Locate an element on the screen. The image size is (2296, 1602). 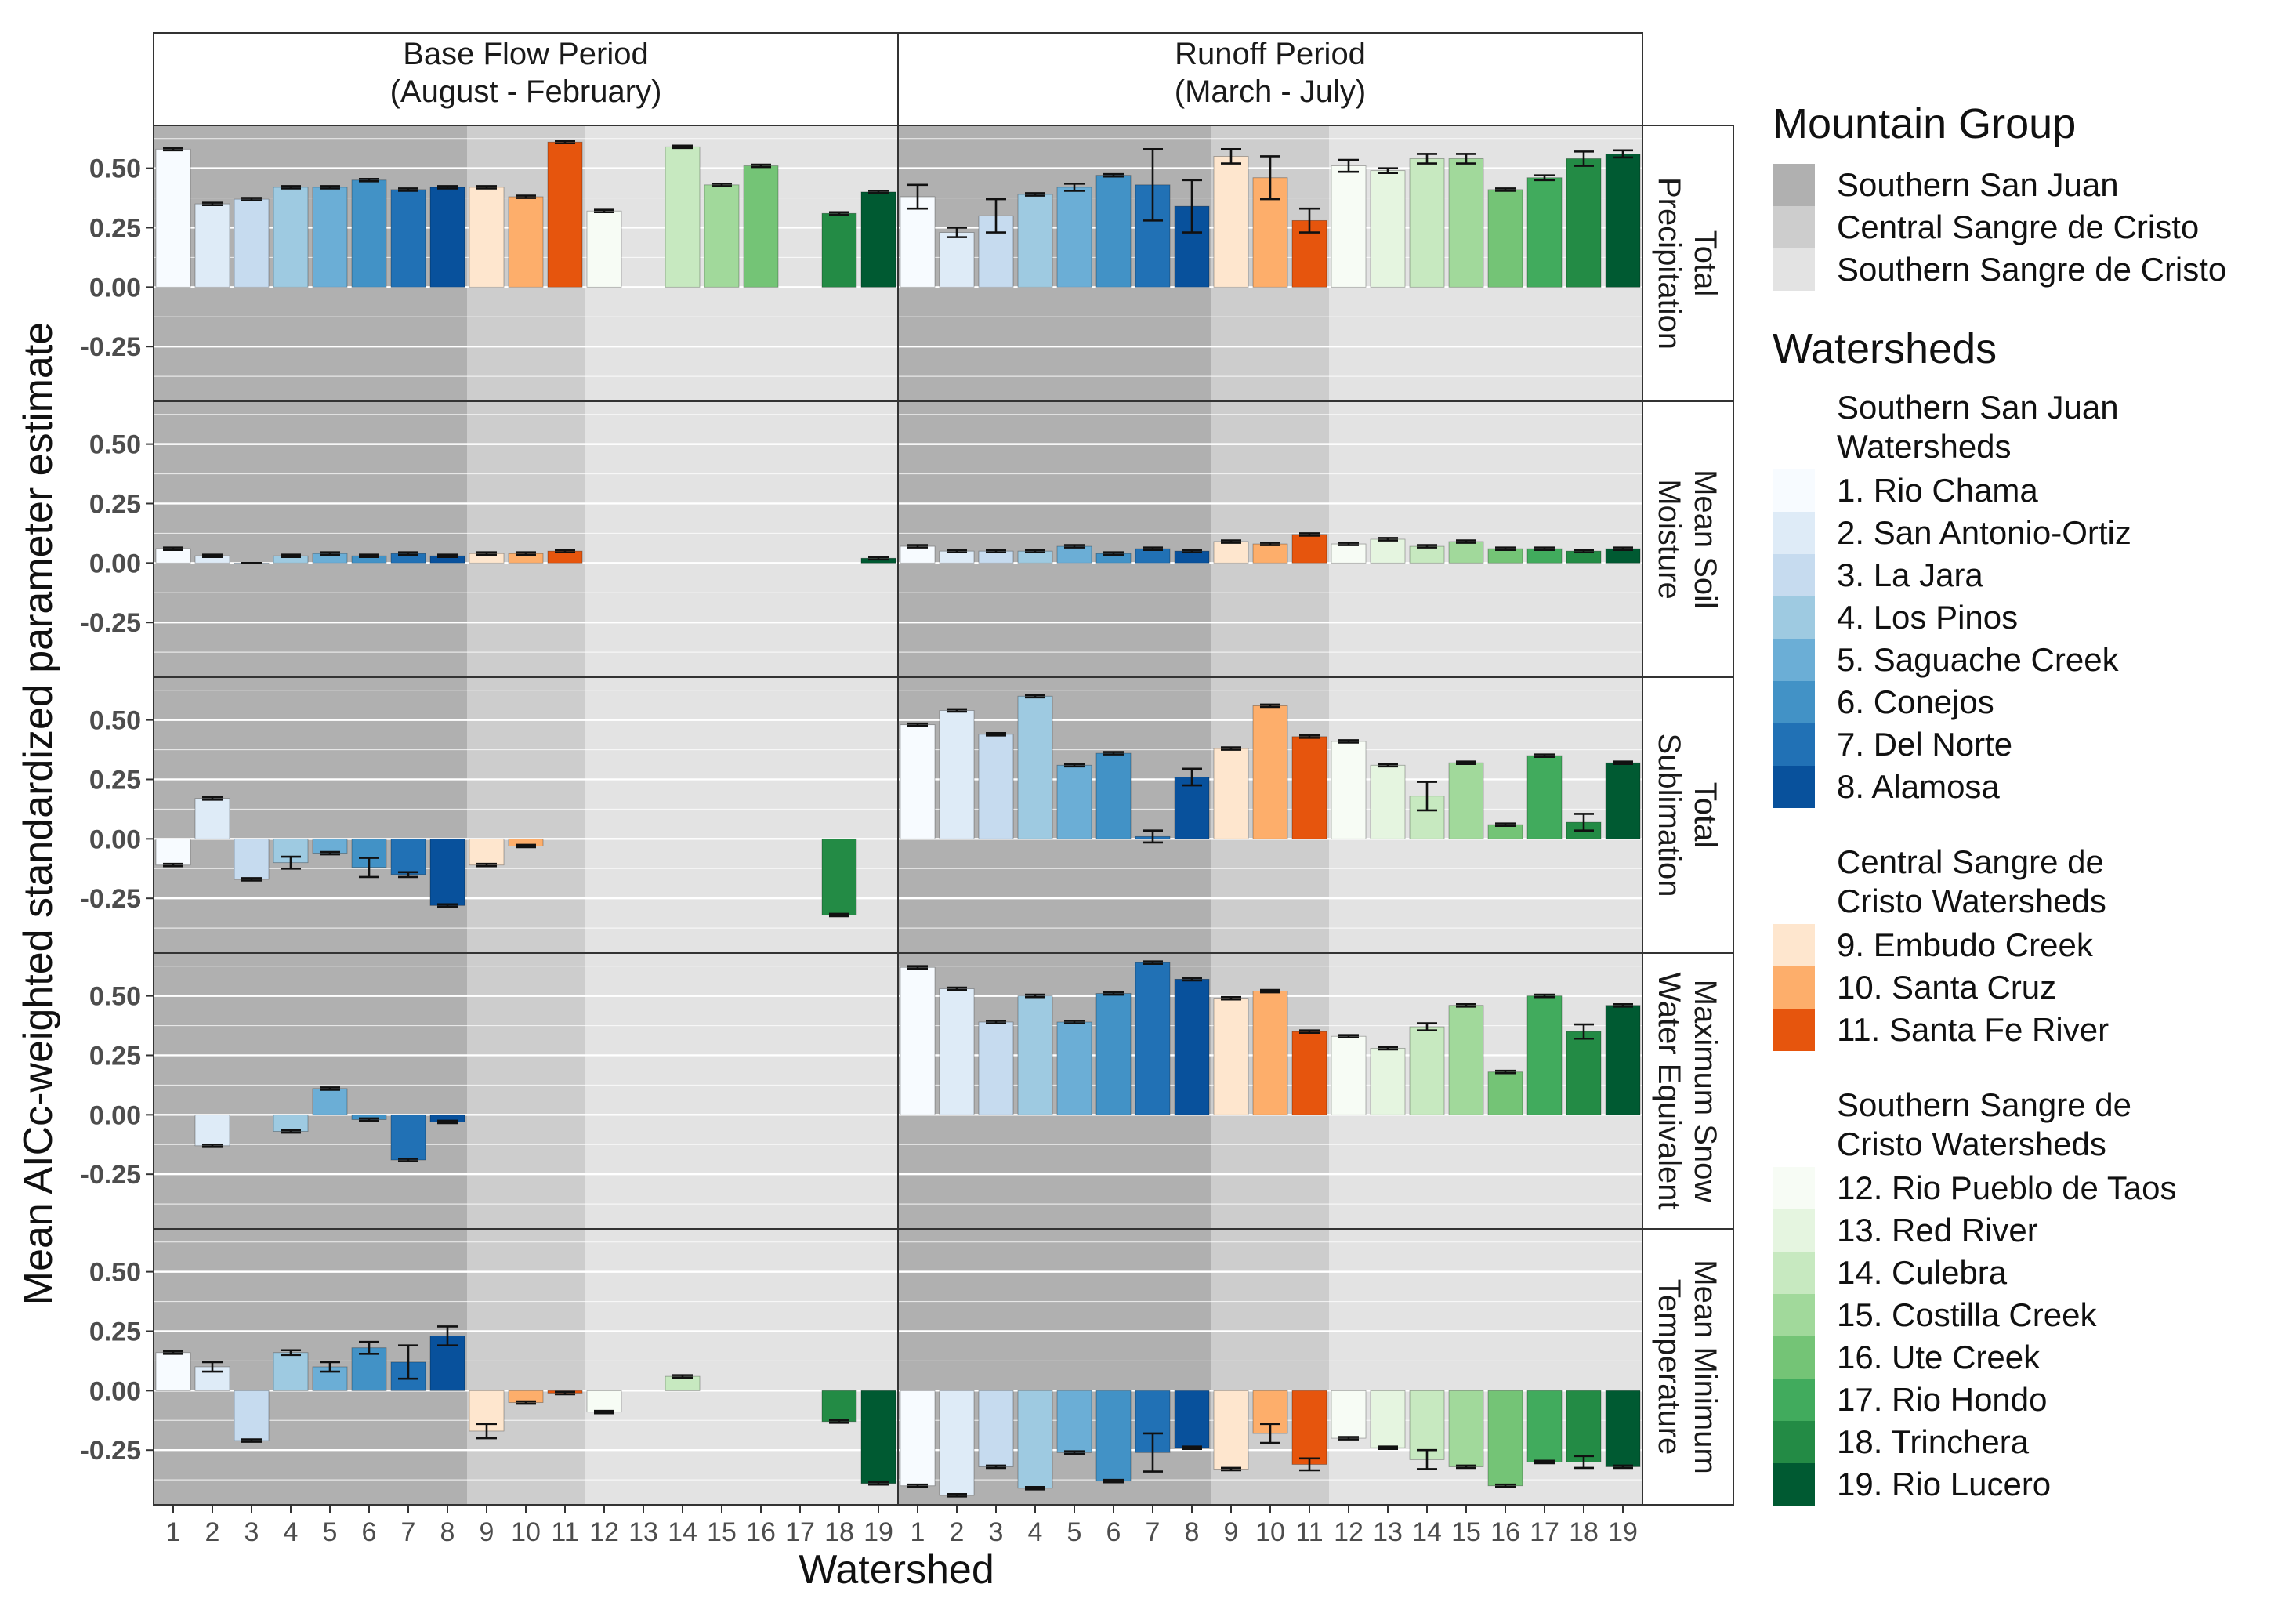
panel-runoff-soil is located at coordinates (1270, 539).